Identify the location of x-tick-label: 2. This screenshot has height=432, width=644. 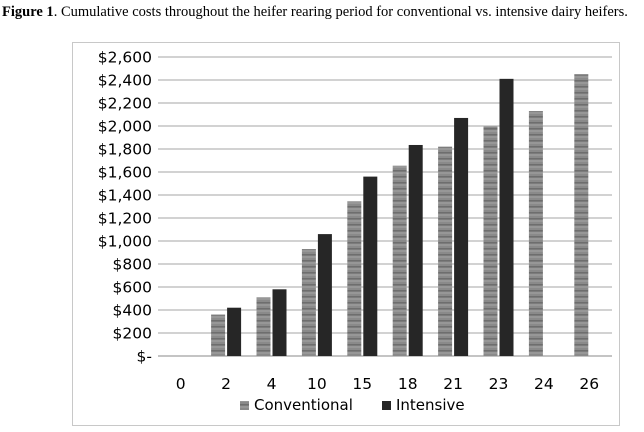
(226, 384).